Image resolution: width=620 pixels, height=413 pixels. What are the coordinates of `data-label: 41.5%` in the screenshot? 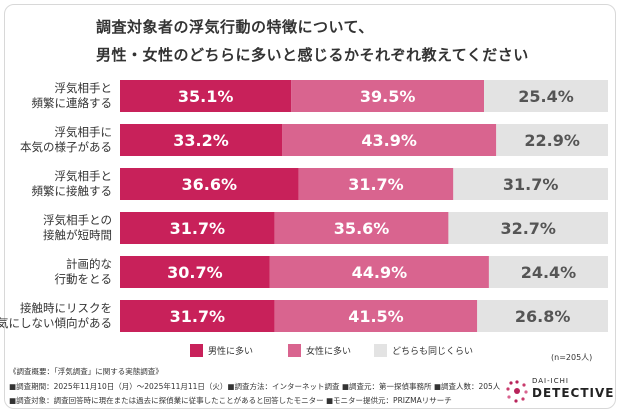 It's located at (376, 316).